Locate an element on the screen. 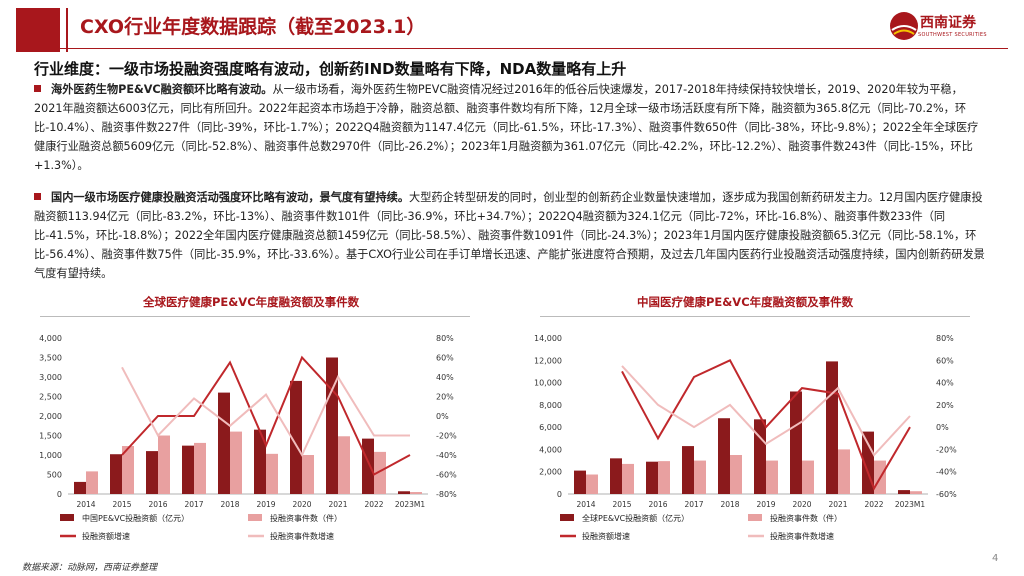  x-tick-label: 2022 is located at coordinates (873, 504).